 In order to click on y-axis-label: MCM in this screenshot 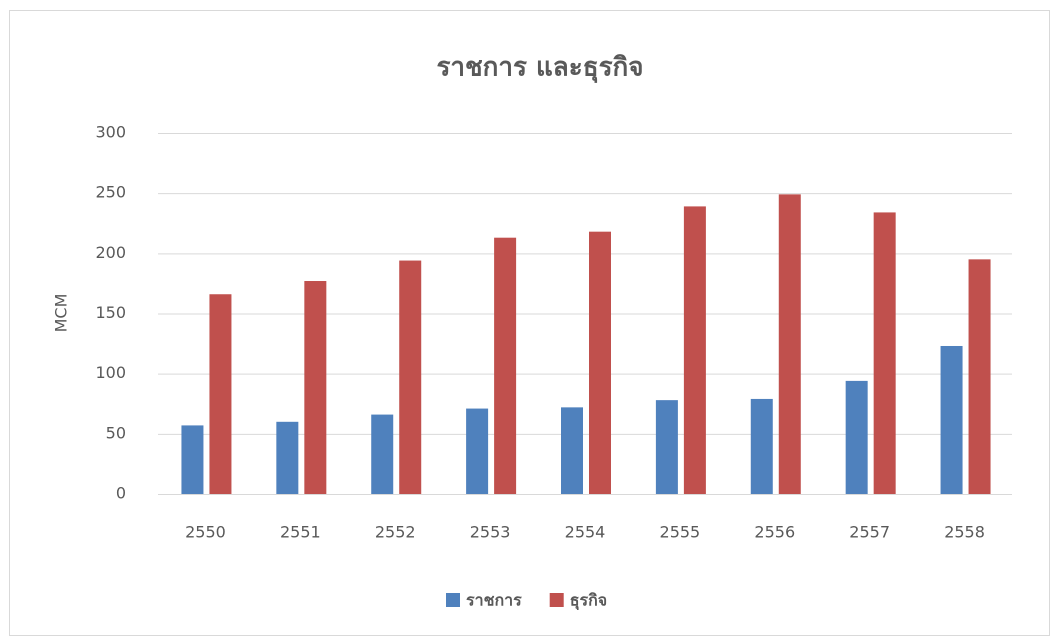, I will do `click(61, 313)`.